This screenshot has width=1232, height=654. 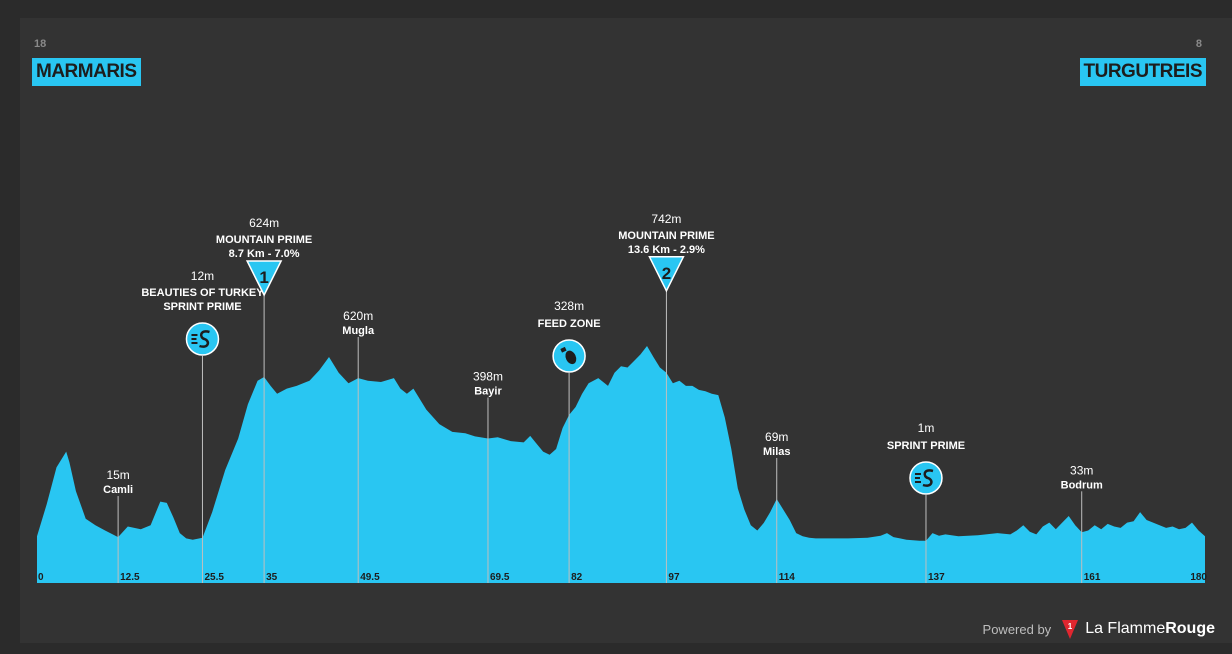 I want to click on marker-elevation: 12m, so click(x=202, y=276).